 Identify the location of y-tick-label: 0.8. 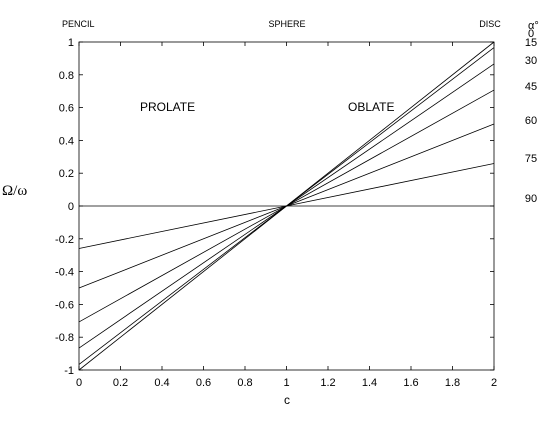
(66, 76).